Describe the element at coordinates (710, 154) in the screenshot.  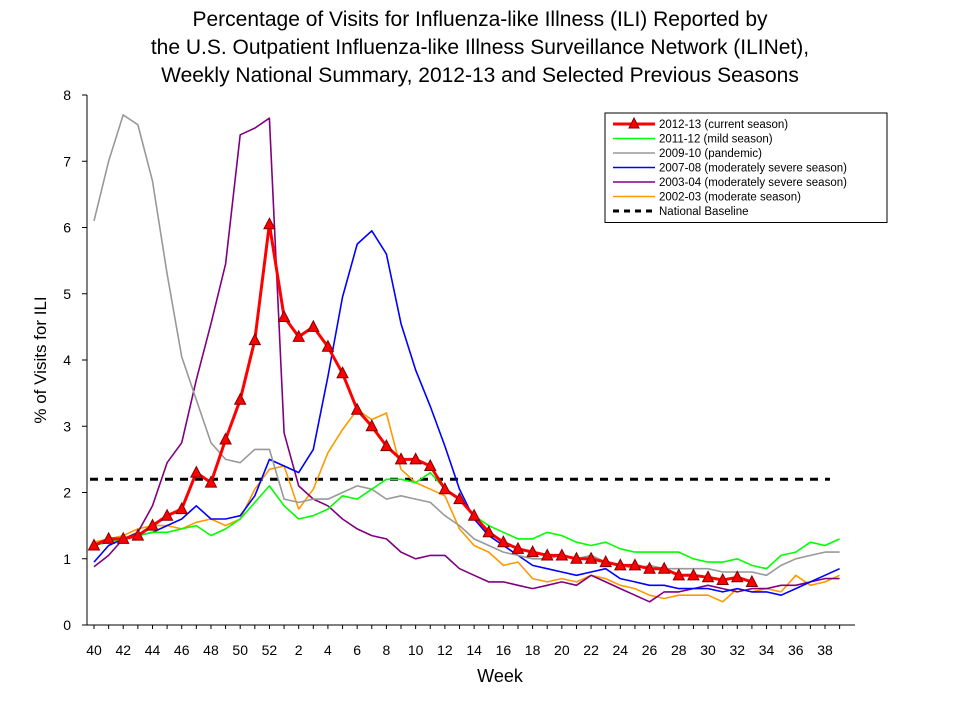
I see `legend-label: 2009-10 (pandemic)` at that location.